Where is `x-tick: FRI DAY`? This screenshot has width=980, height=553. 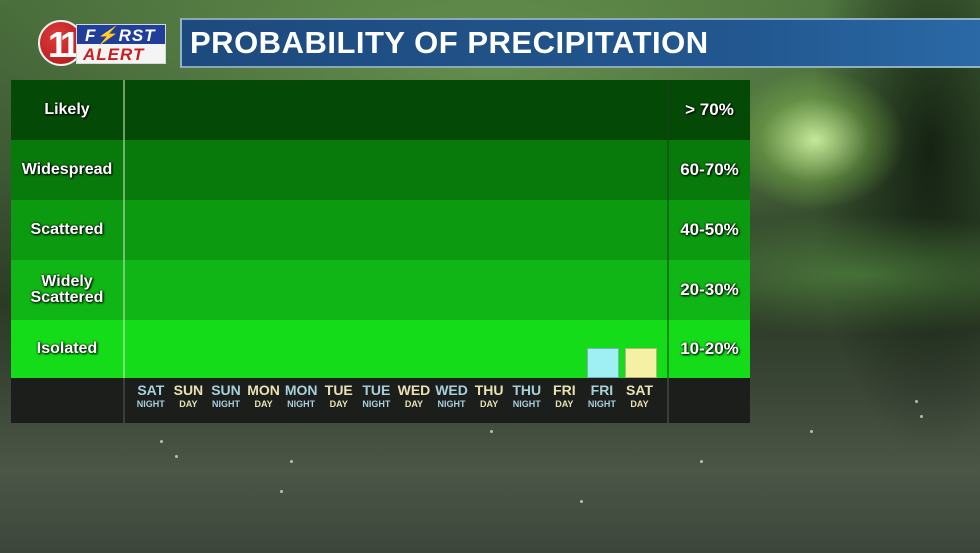
x-tick: FRI DAY is located at coordinates (564, 396).